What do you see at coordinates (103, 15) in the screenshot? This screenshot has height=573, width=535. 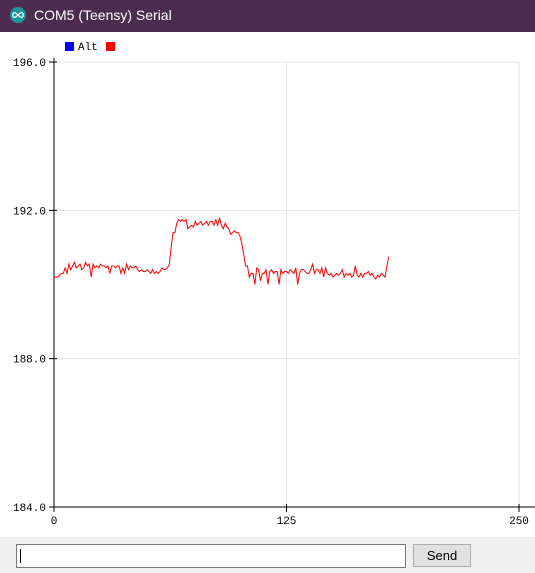 I see `window-title: COM5 (Teensy) Serial` at bounding box center [103, 15].